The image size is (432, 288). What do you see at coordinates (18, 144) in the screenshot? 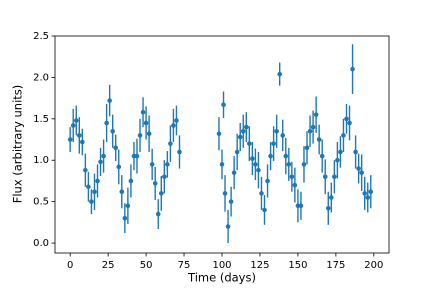
I see `y-axis-label: Flux (arbitrary units)` at bounding box center [18, 144].